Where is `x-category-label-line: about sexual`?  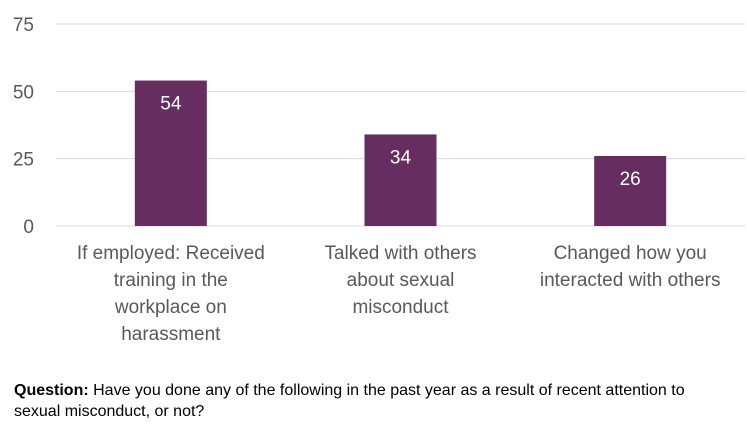
x-category-label-line: about sexual is located at coordinates (401, 280).